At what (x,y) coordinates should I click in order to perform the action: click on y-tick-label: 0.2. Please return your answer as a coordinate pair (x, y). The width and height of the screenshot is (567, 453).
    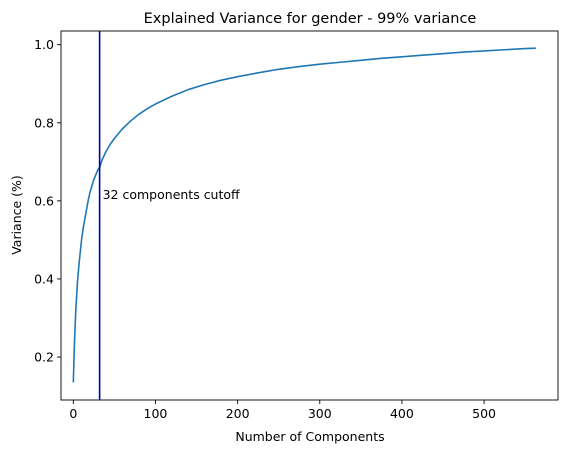
    Looking at the image, I should click on (44, 357).